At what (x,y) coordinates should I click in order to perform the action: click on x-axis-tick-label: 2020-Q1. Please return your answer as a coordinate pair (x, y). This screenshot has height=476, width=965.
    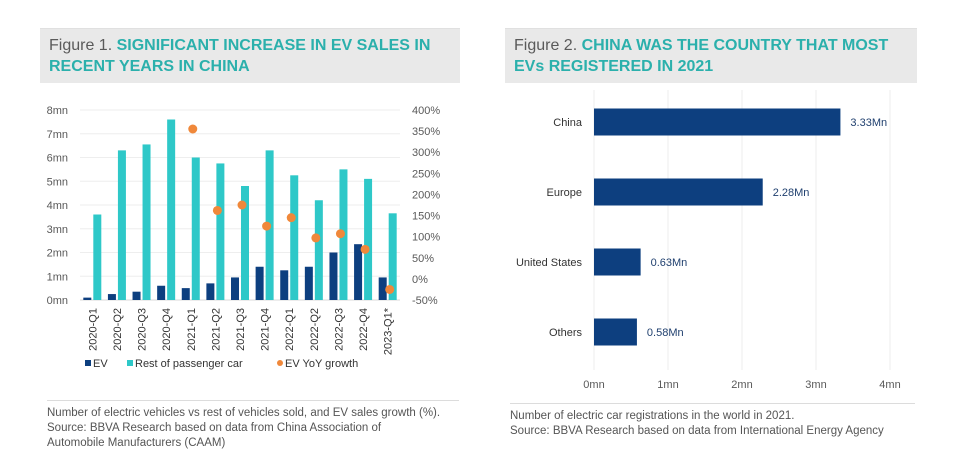
    Looking at the image, I should click on (93, 329).